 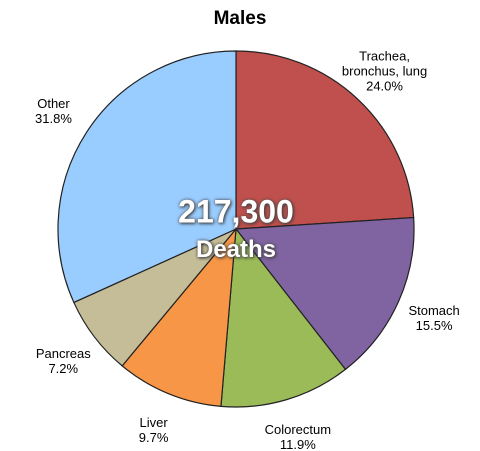 I want to click on slice-label: Other 31.8%, so click(x=54, y=111).